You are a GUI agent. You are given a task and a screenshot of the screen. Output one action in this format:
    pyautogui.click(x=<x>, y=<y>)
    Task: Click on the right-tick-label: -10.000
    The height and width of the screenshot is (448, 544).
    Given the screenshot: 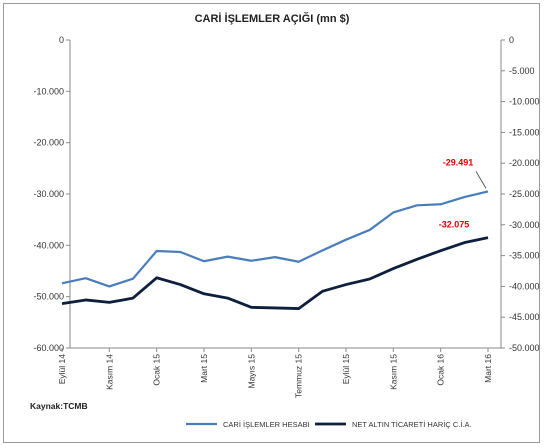 What is the action you would take?
    pyautogui.click(x=524, y=102)
    